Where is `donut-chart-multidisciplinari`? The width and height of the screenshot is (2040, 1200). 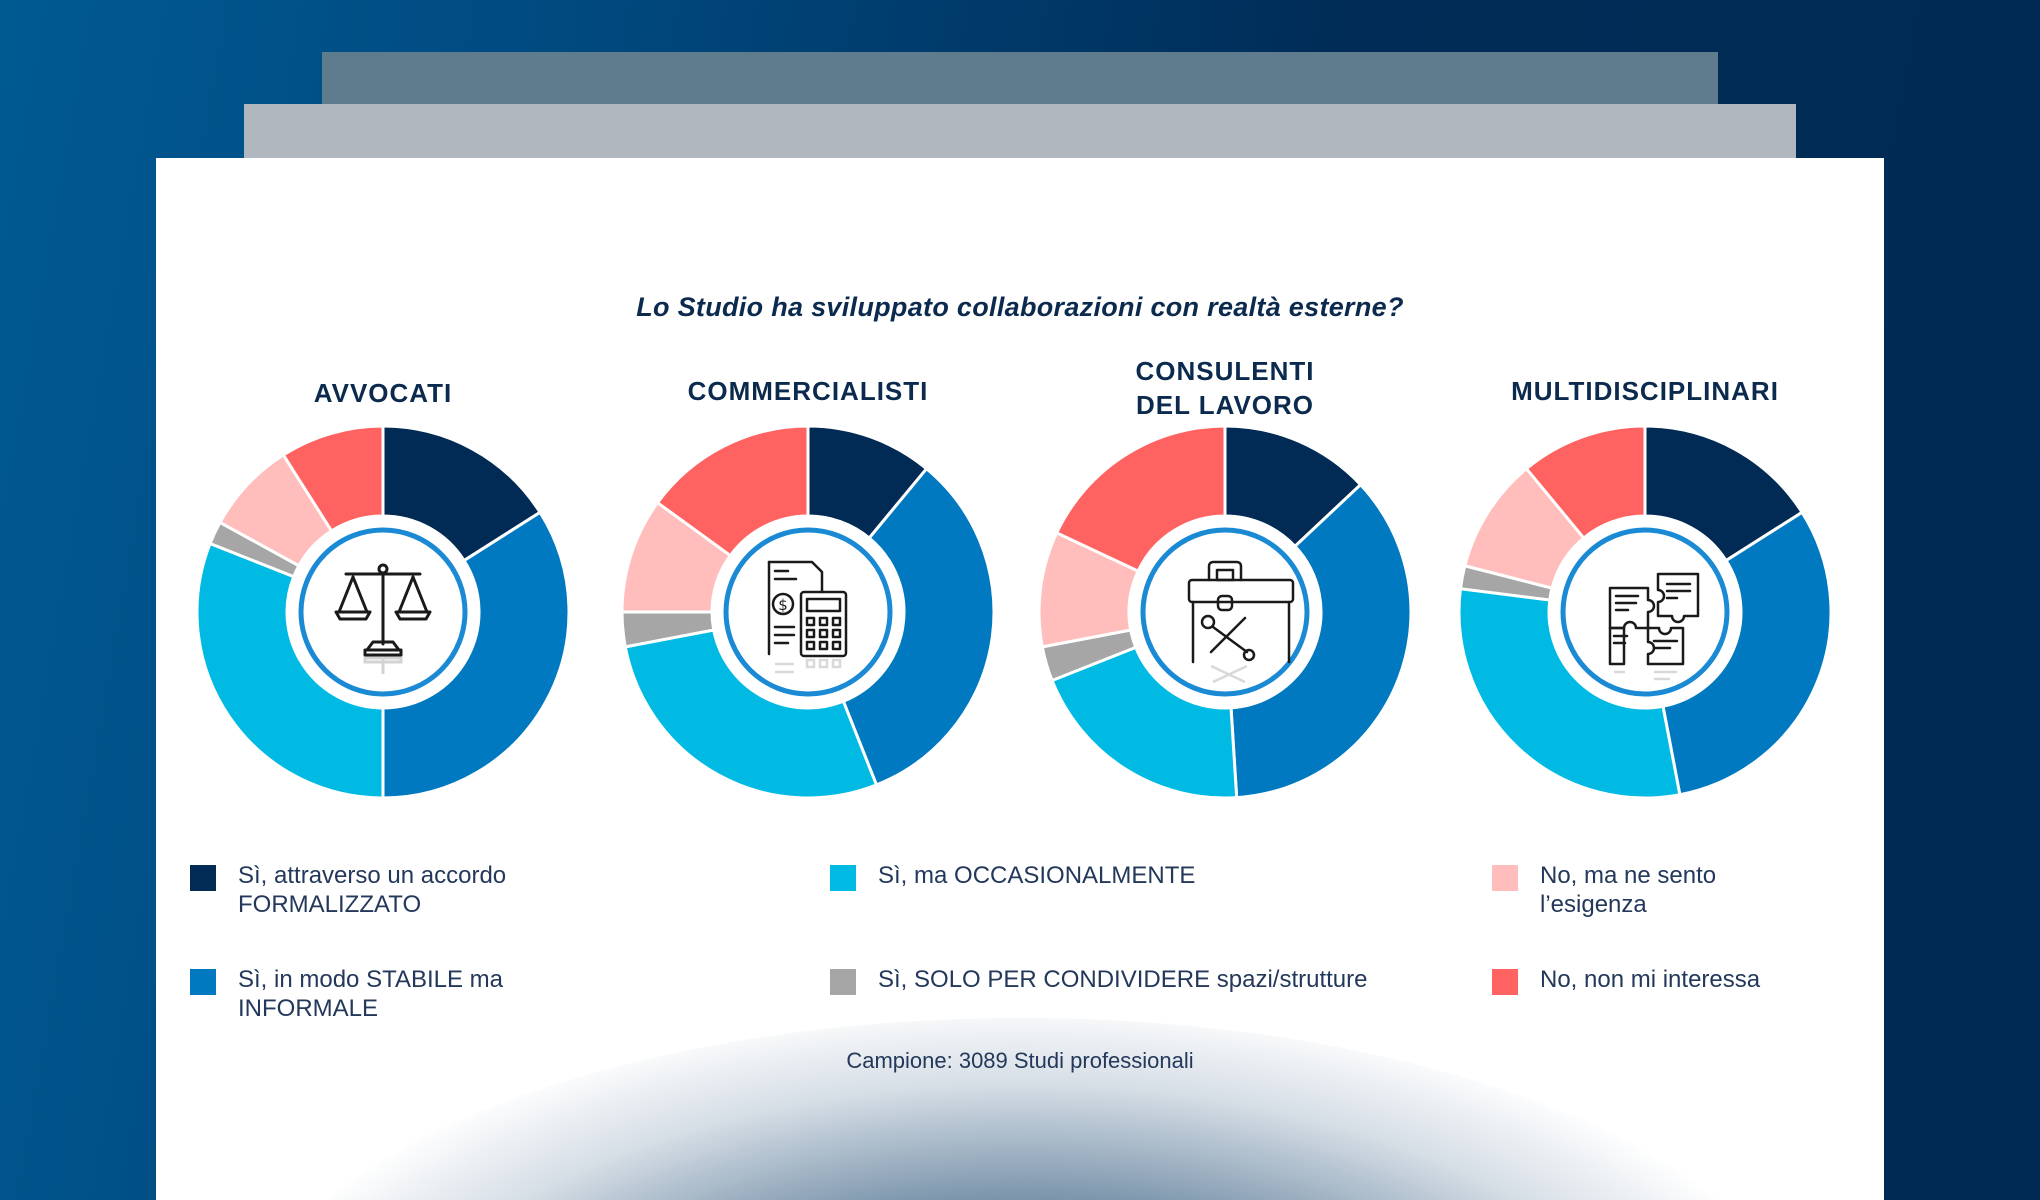 donut-chart-multidisciplinari is located at coordinates (1645, 612).